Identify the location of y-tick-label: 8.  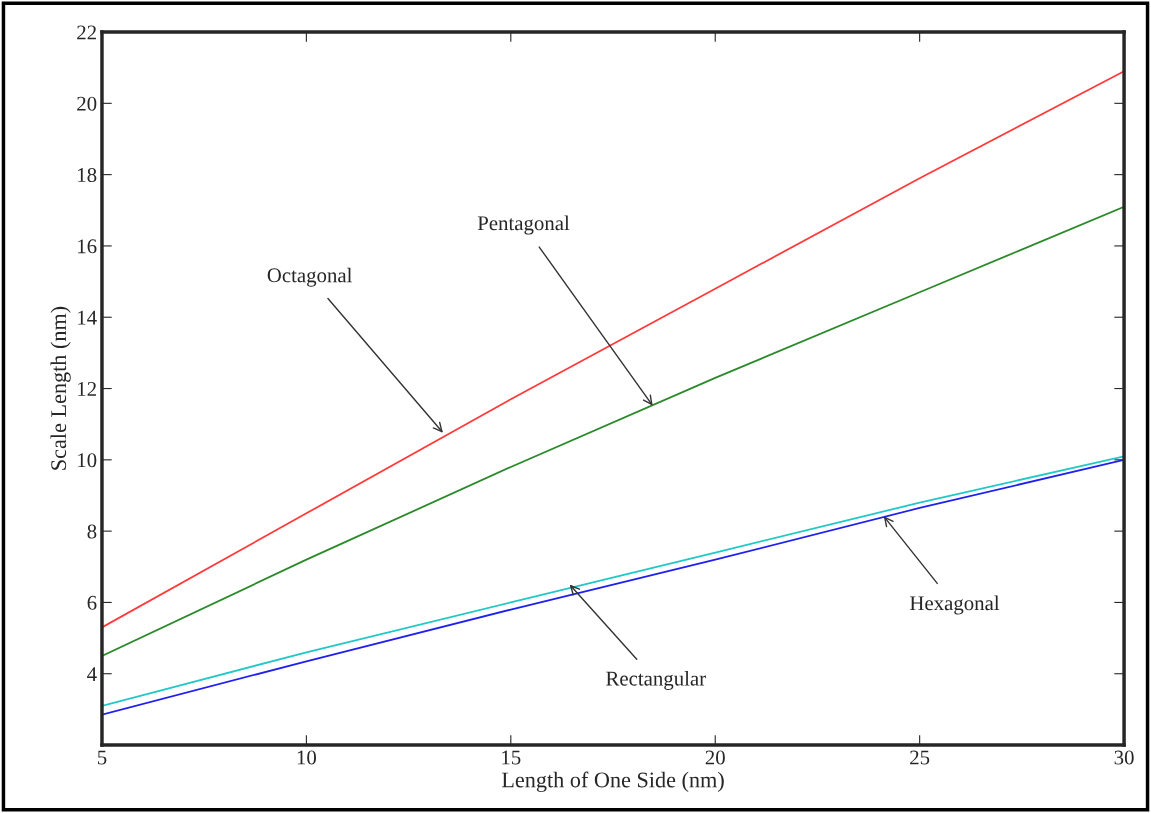
(92, 531).